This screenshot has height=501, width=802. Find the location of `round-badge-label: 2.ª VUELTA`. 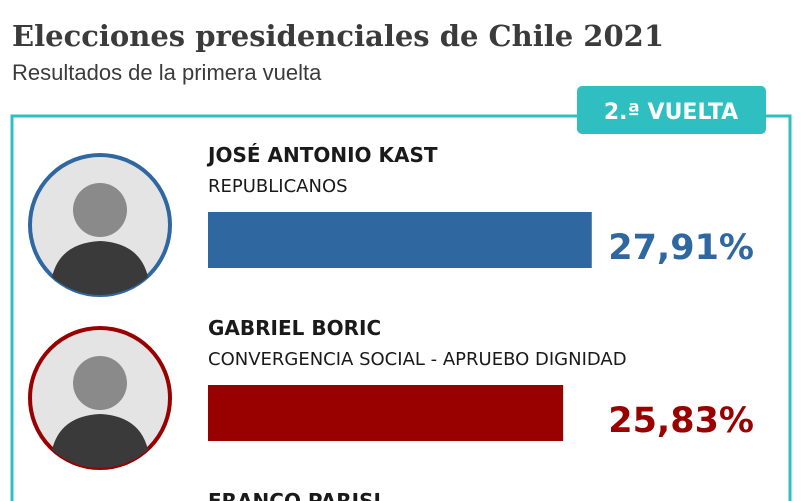

round-badge-label: 2.ª VUELTA is located at coordinates (671, 112).